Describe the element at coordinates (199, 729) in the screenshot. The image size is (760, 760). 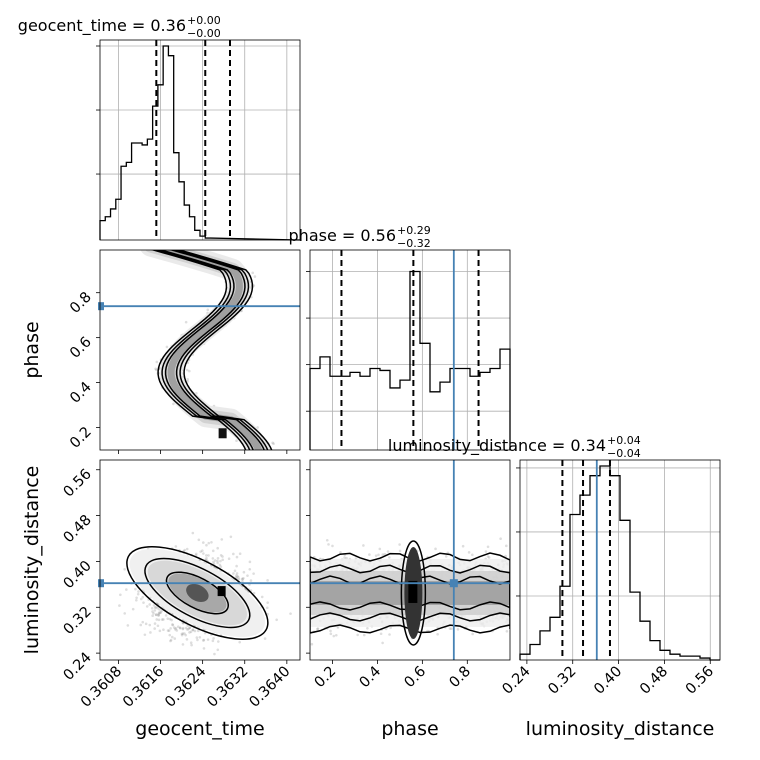
I see `xlabel-geocent_time: geocent_time` at that location.